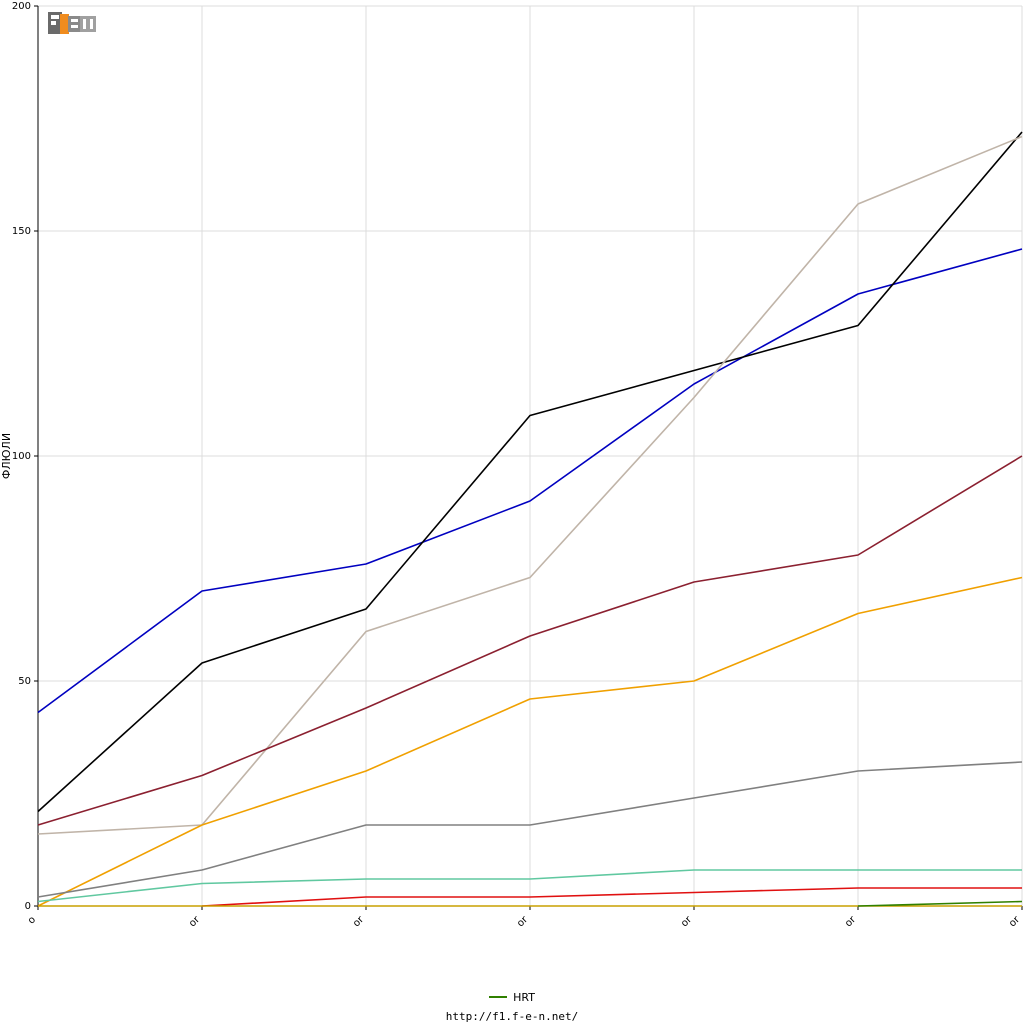 The height and width of the screenshot is (1024, 1024). Describe the element at coordinates (72, 23) in the screenshot. I see `f1-fen-logo-icon` at that location.